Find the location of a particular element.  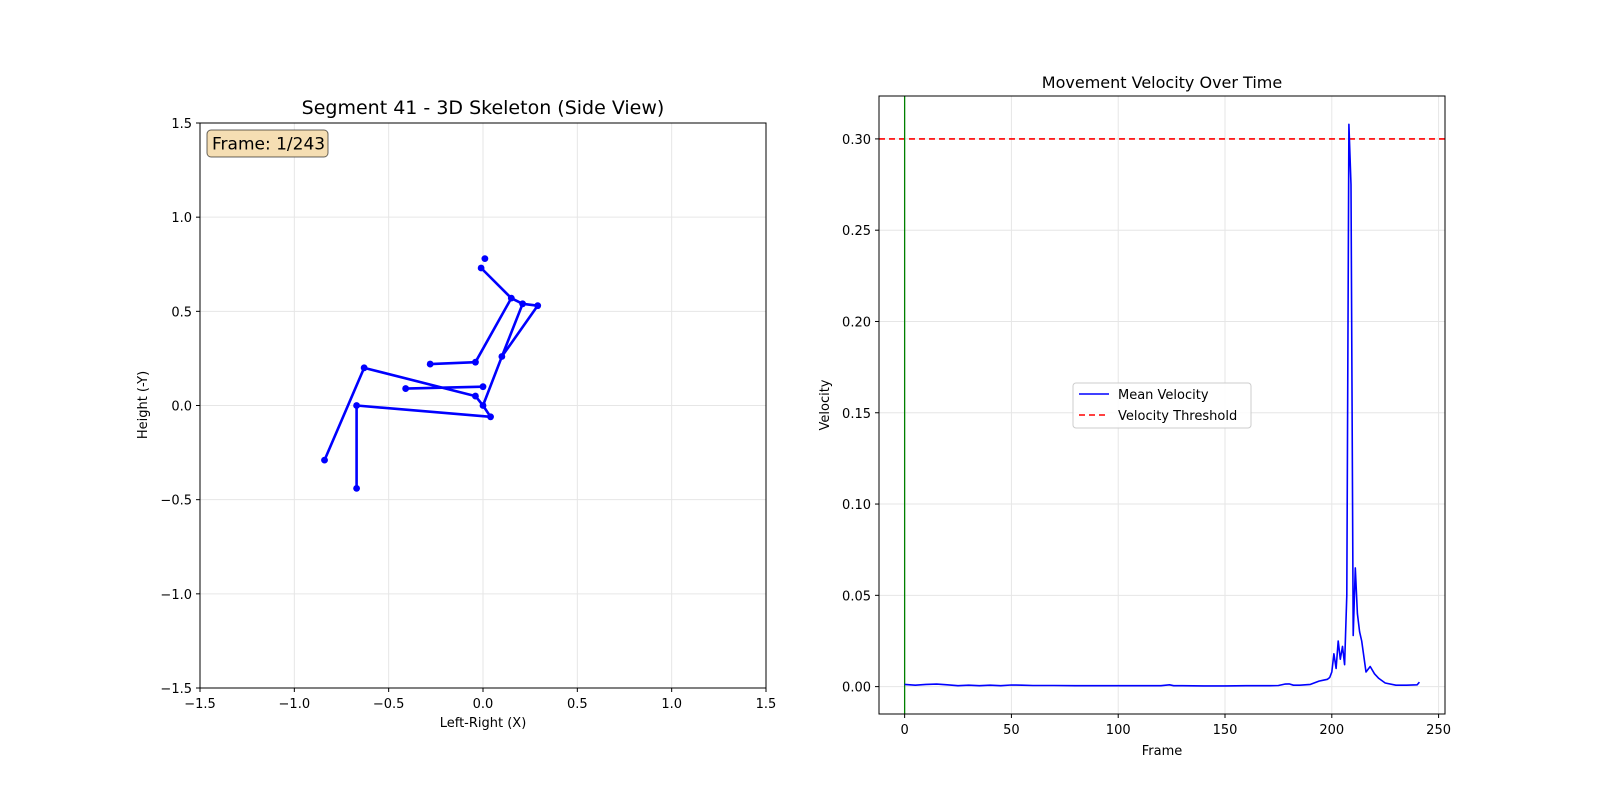

velocity-y-tick-label: 0.20 is located at coordinates (856, 322).